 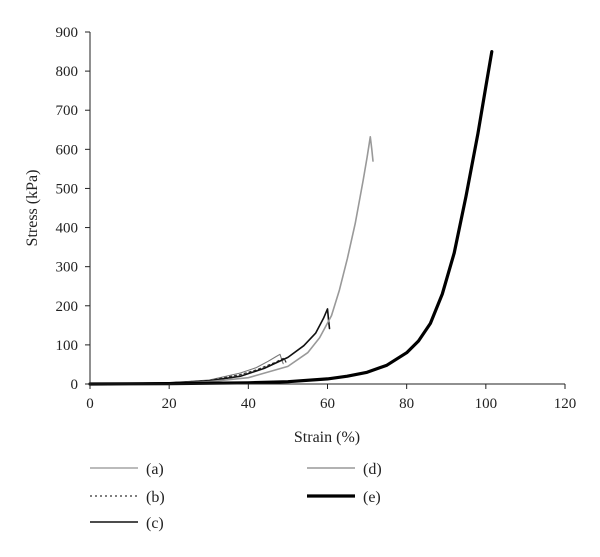 What do you see at coordinates (406, 404) in the screenshot?
I see `x-tick-label: 80` at bounding box center [406, 404].